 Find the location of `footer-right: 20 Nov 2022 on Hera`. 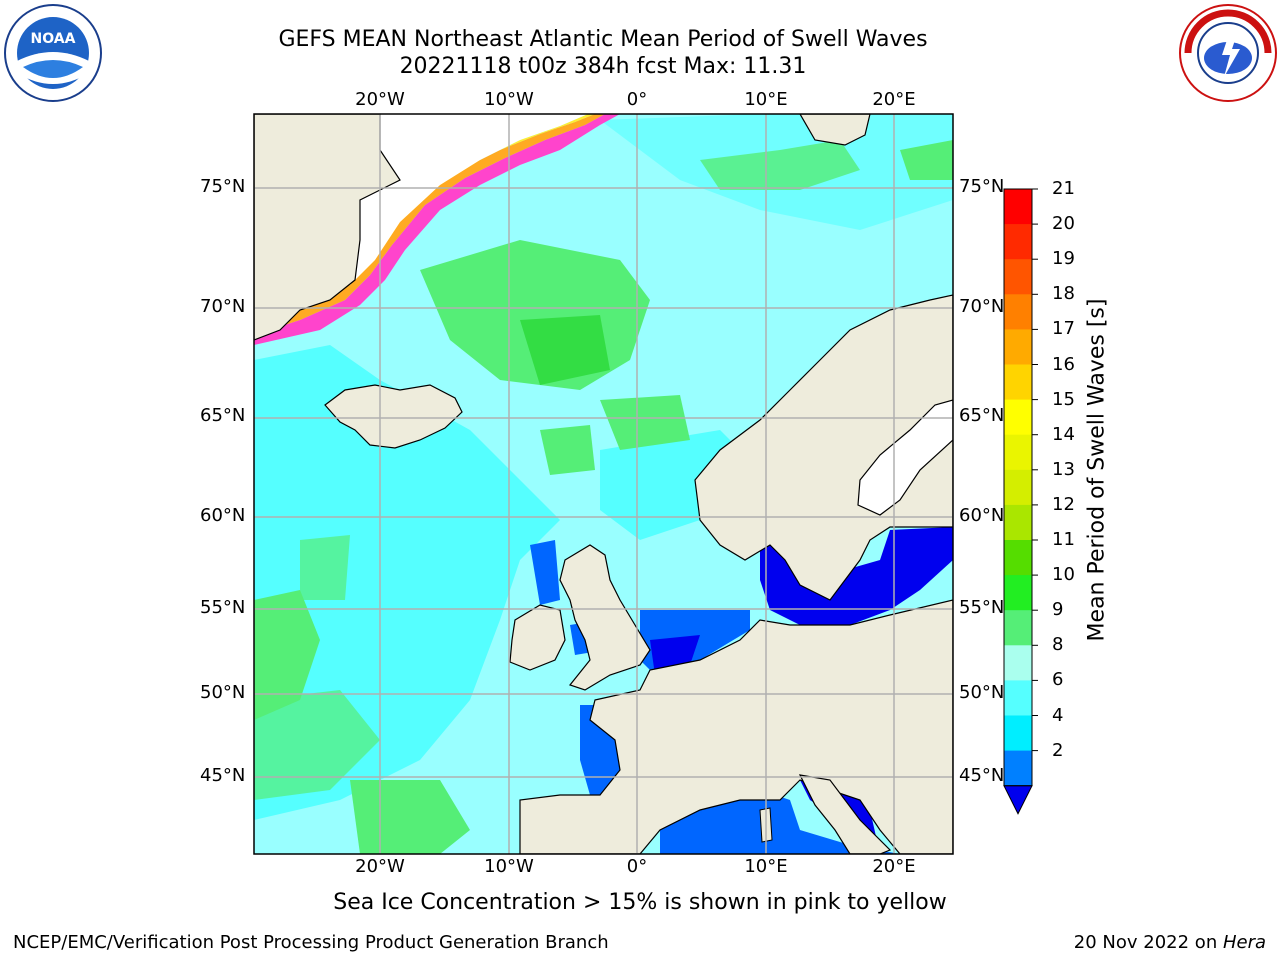

footer-right: 20 Nov 2022 on Hera is located at coordinates (1170, 942).